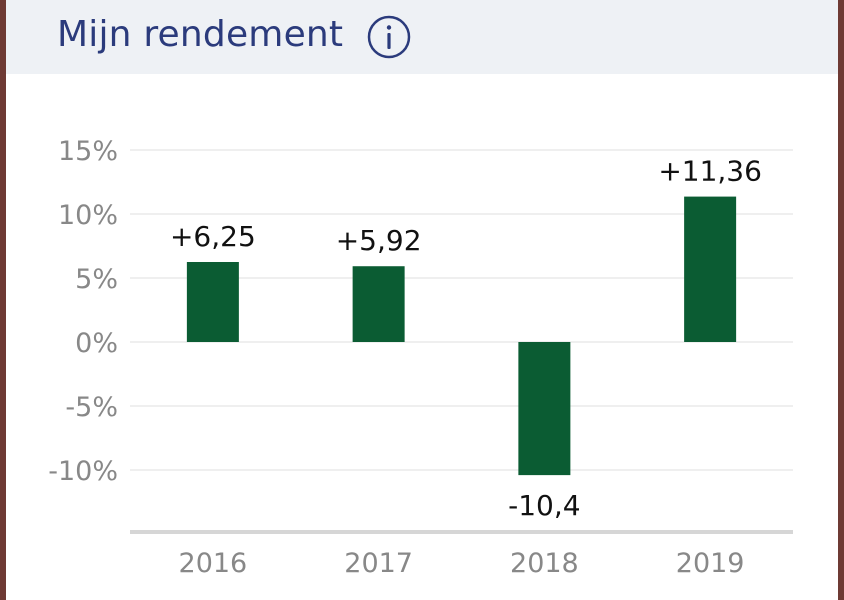 This screenshot has height=600, width=844. Describe the element at coordinates (83, 471) in the screenshot. I see `y-tick-label: -10%` at that location.